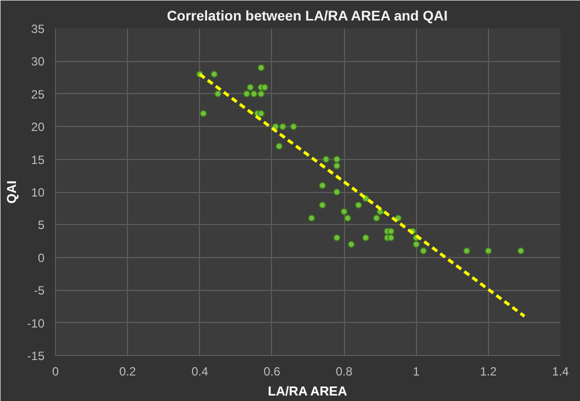 This screenshot has height=401, width=580. I want to click on y-tick-label: -10, so click(36, 323).